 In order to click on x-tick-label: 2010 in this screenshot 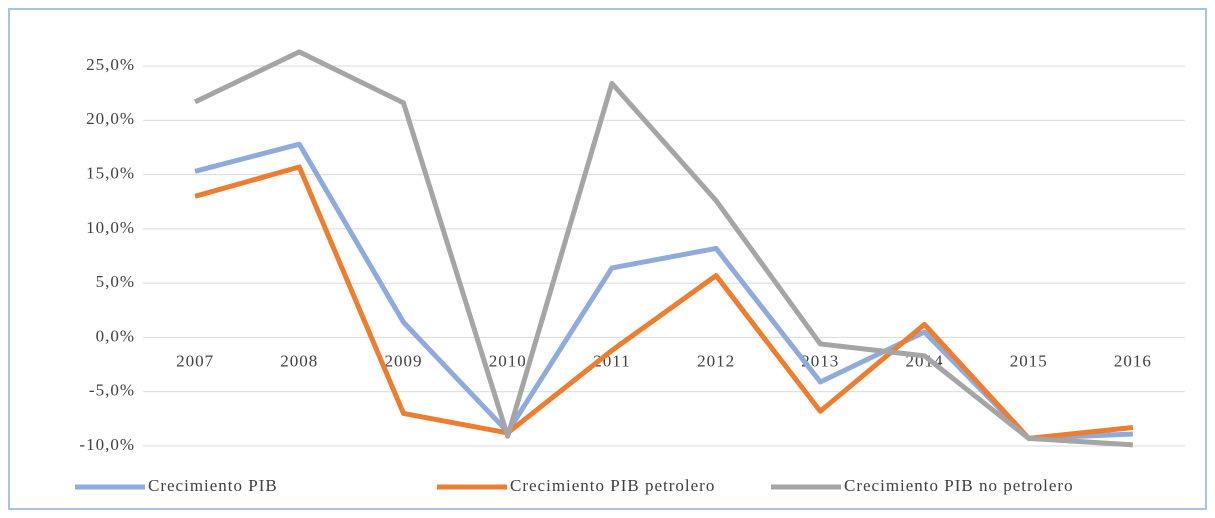, I will do `click(508, 360)`.